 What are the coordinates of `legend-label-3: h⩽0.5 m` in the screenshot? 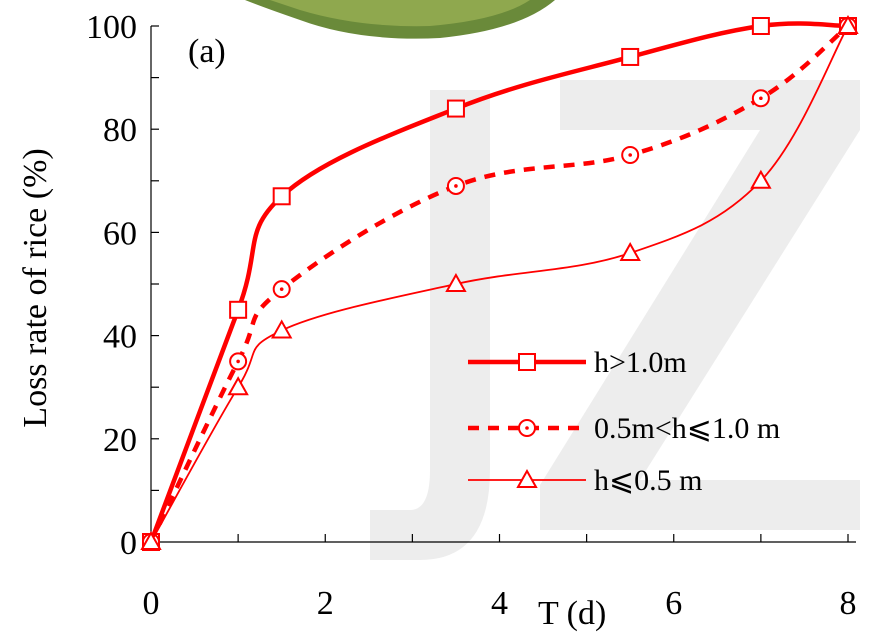 It's located at (648, 480).